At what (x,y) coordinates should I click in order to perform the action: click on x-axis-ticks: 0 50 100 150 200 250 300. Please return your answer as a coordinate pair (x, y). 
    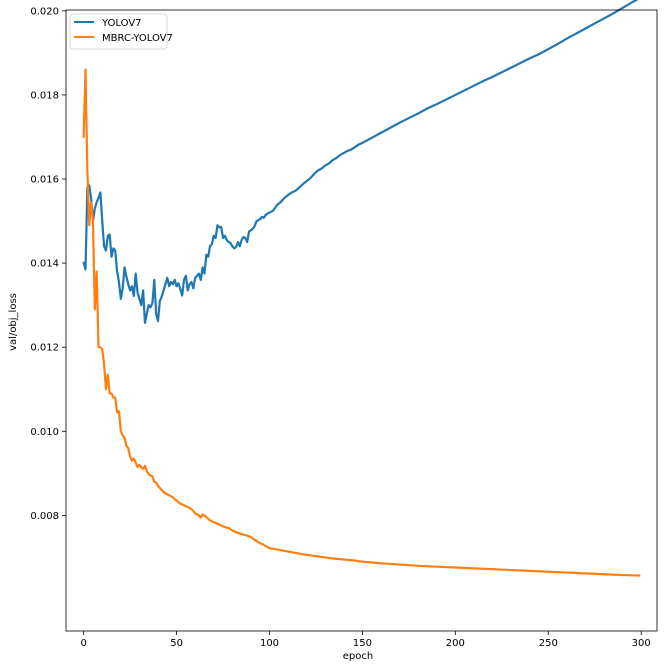
    Looking at the image, I should click on (365, 640).